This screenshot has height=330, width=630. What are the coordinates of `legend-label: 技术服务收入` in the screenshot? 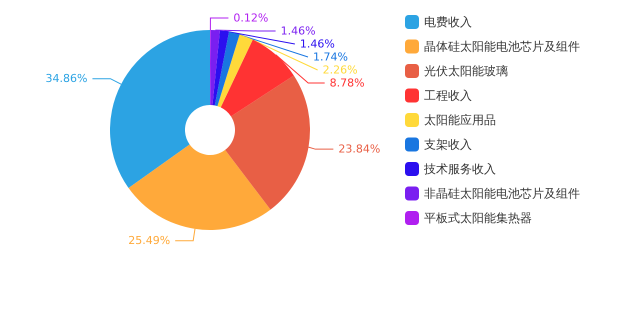 It's located at (459, 169).